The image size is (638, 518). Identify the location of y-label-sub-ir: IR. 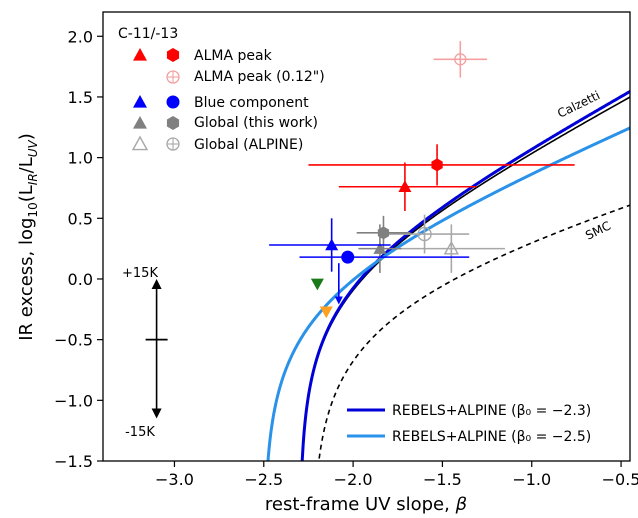
(33, 179).